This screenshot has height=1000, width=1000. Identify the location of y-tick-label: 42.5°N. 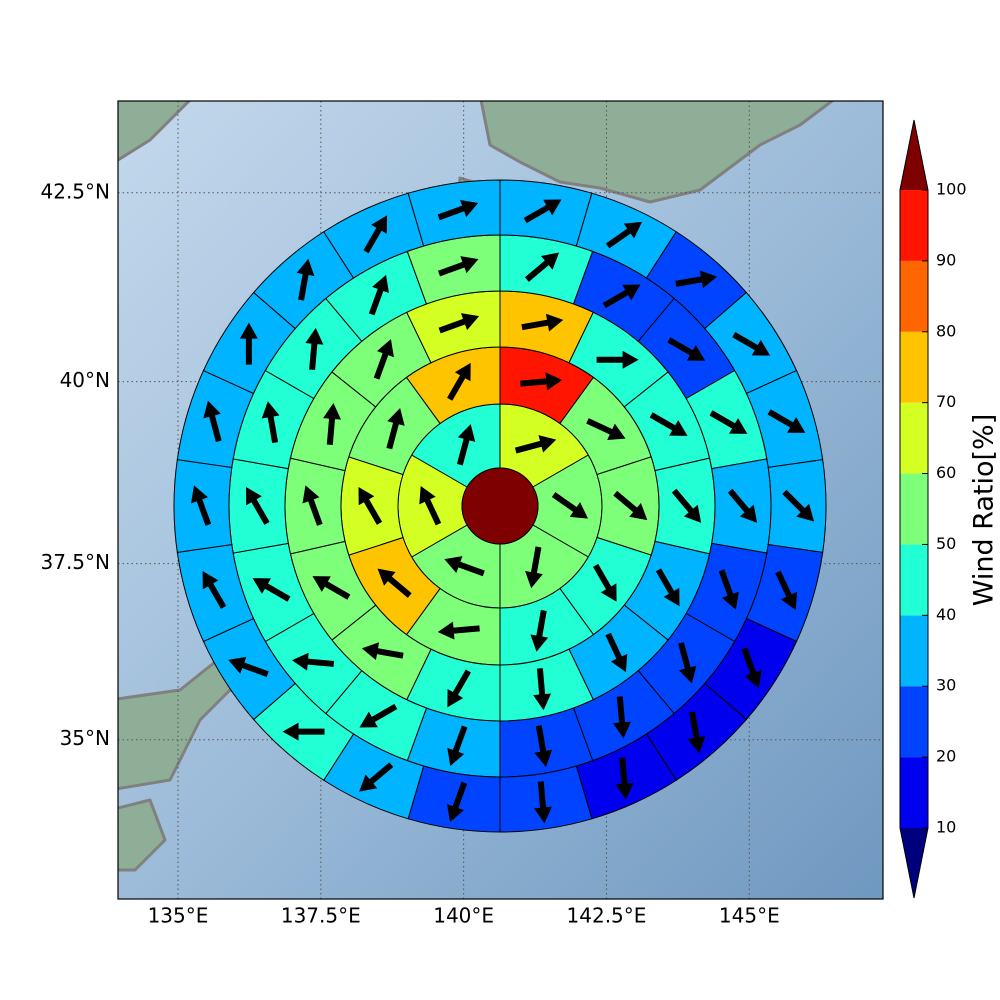
(76, 191).